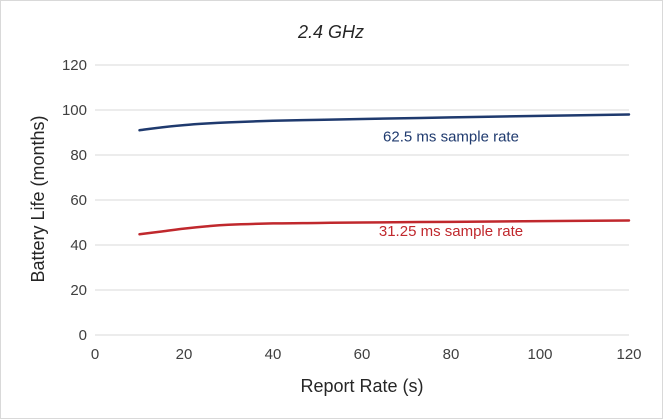  Describe the element at coordinates (74, 110) in the screenshot. I see `y-tick-label: 100` at that location.